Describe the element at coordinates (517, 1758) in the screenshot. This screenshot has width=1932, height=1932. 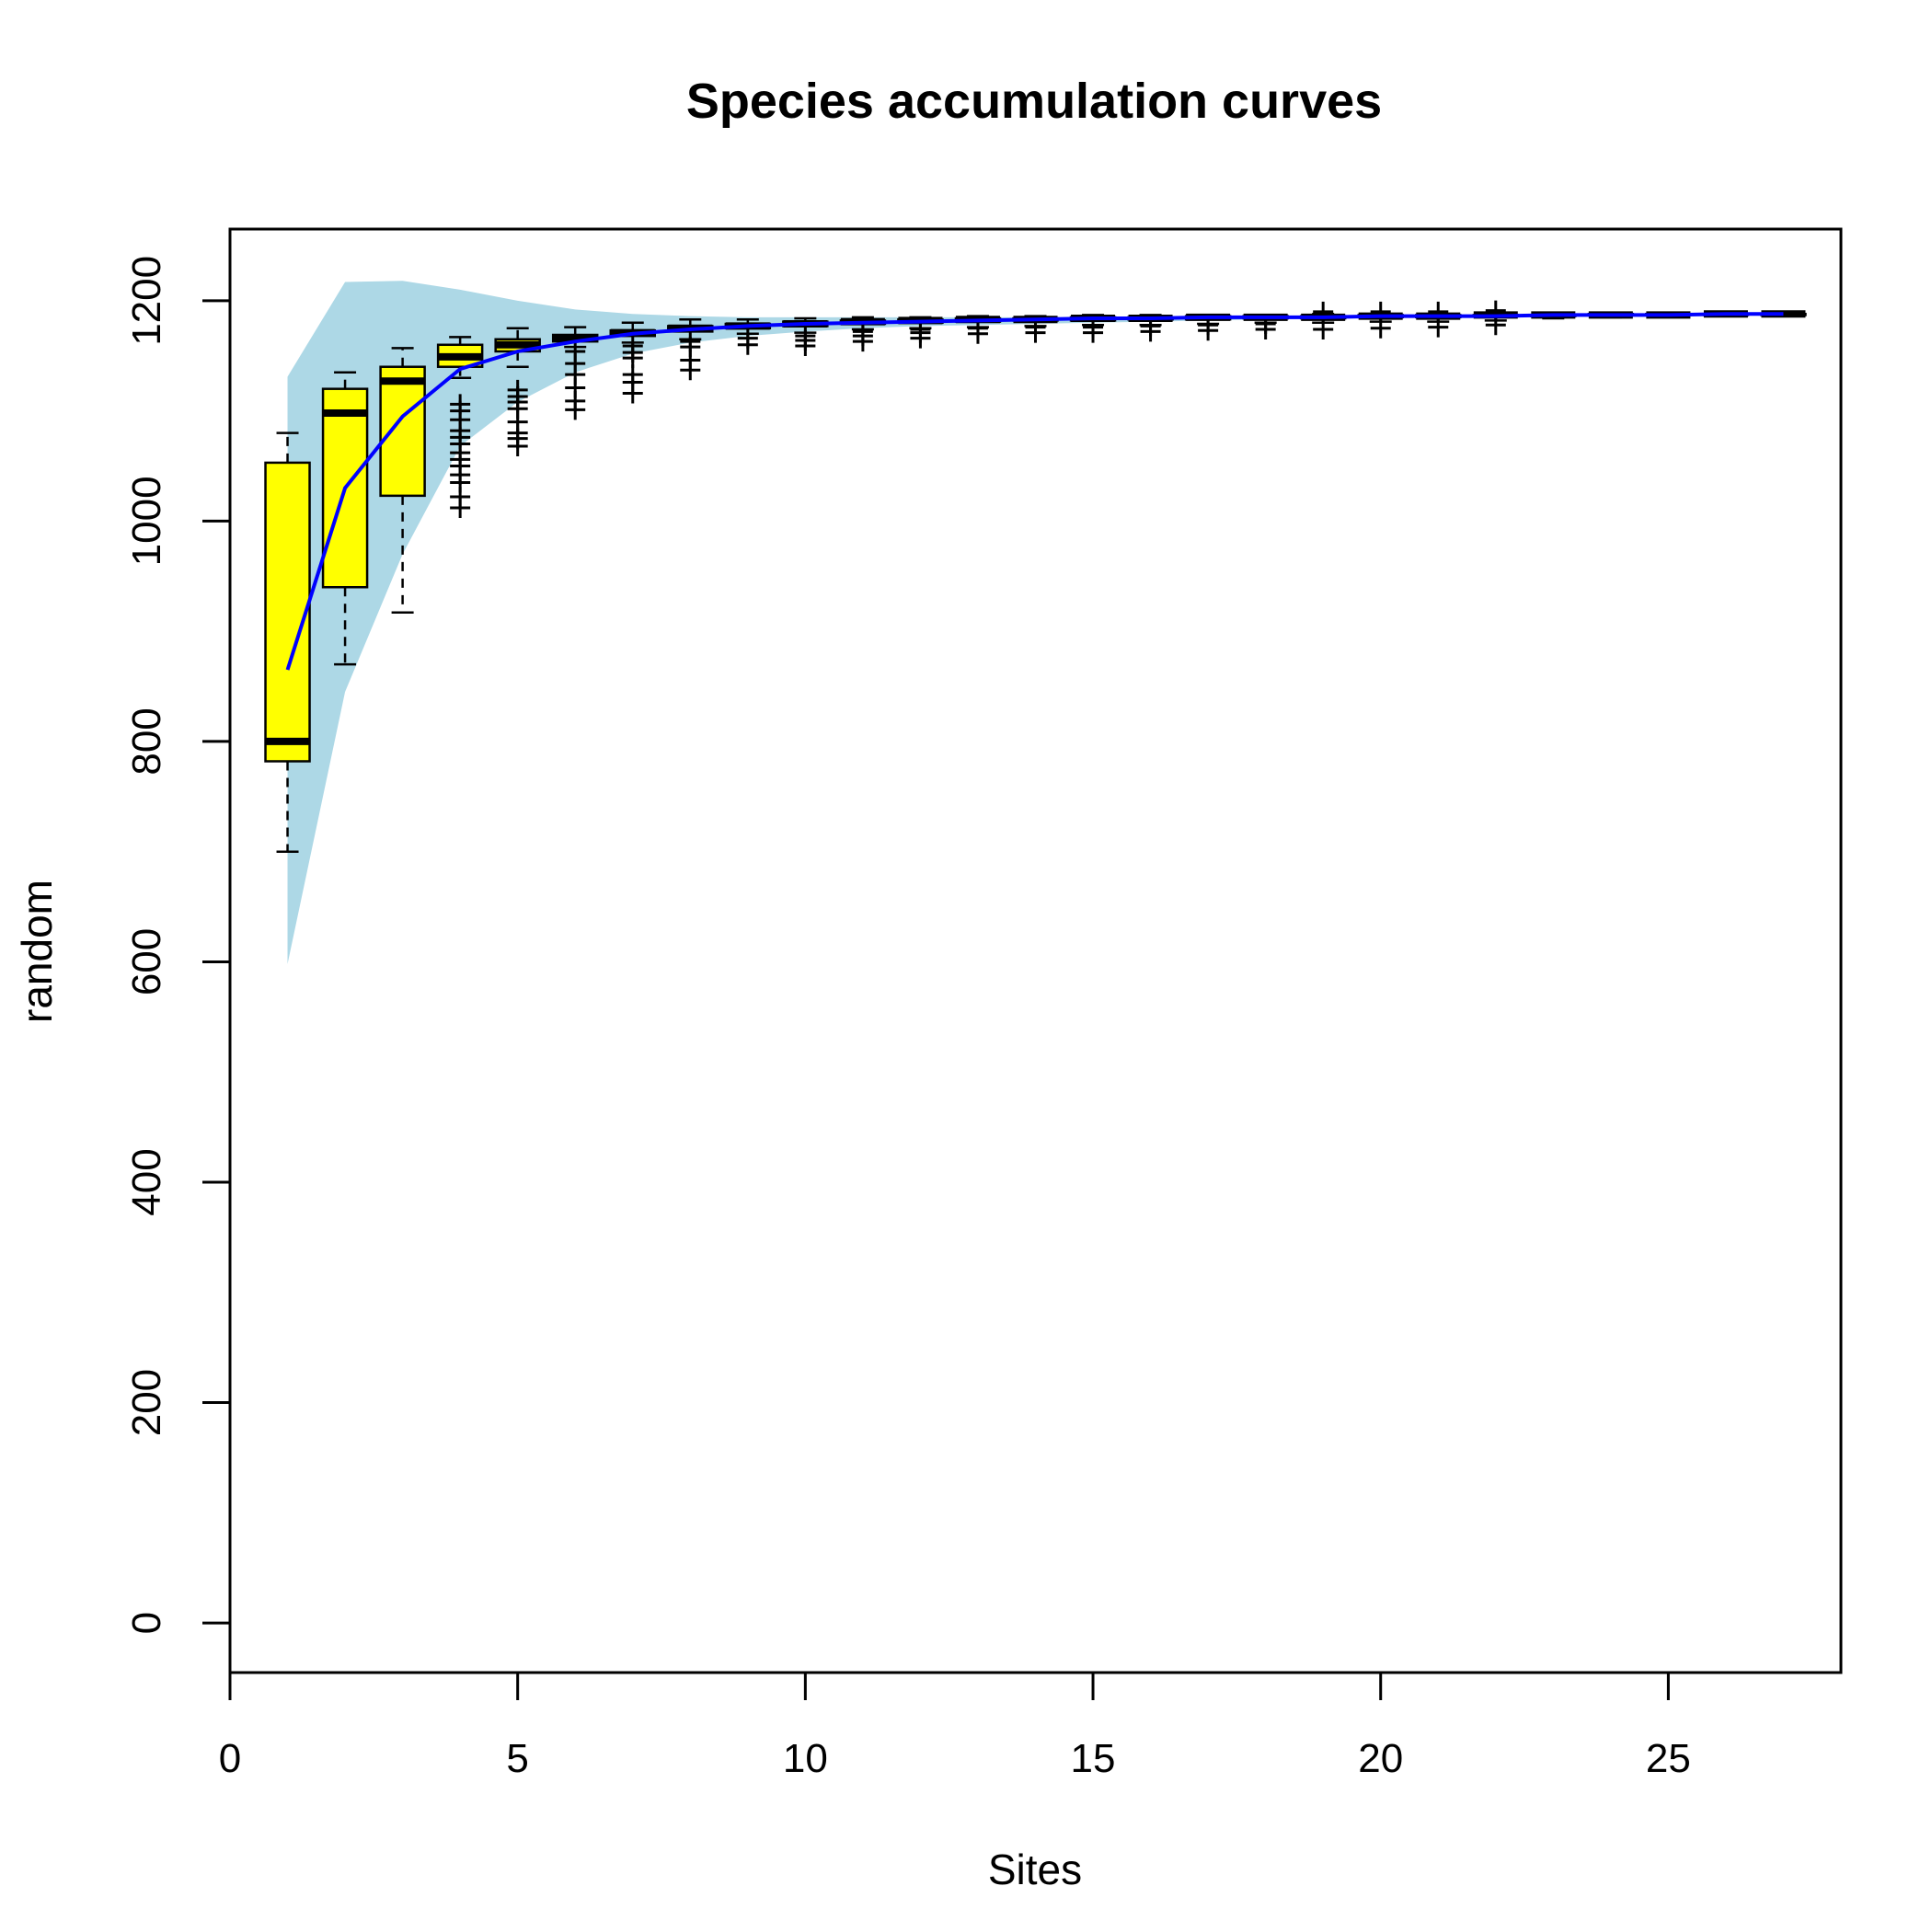
I see `x-tick-label: 5` at that location.